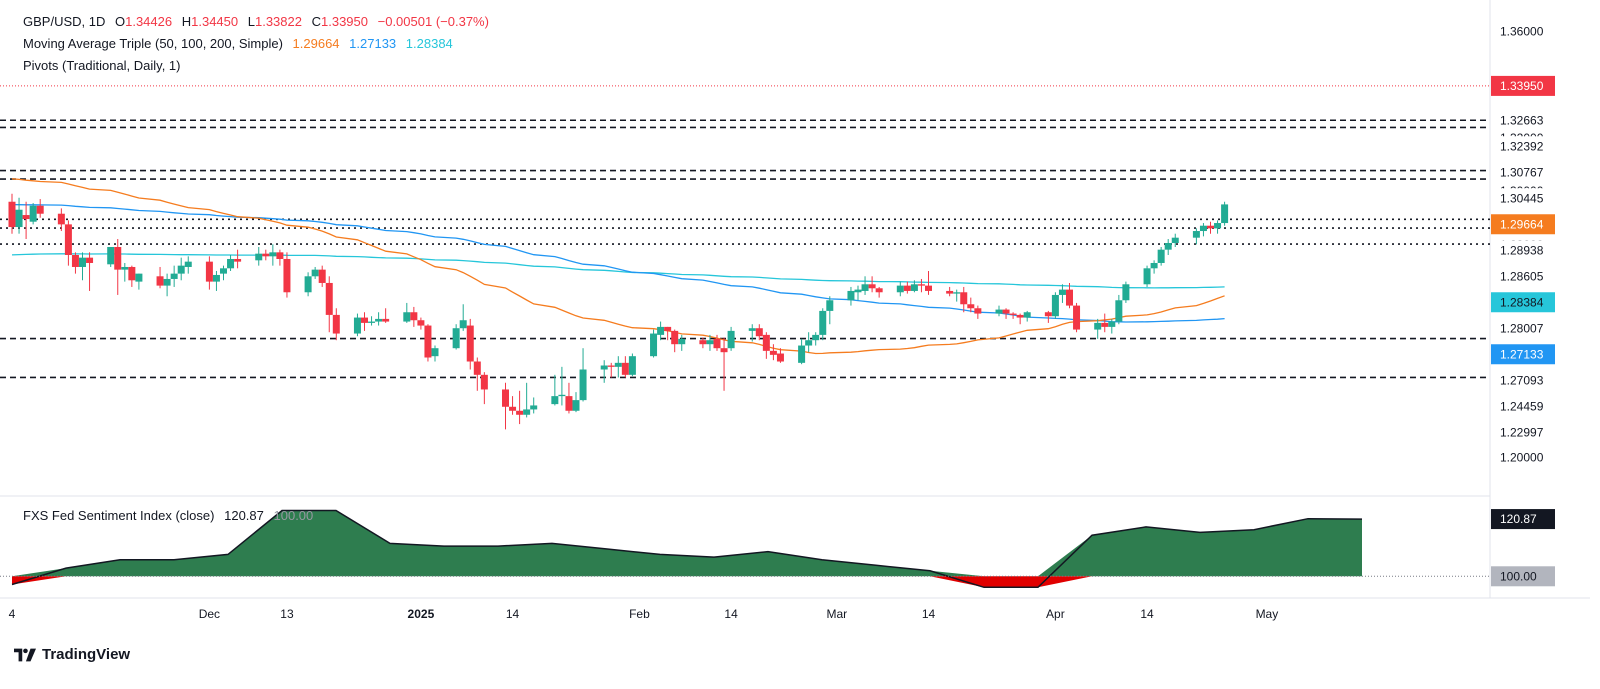  I want to click on fsi-value-label: 120.87, so click(1518, 519).